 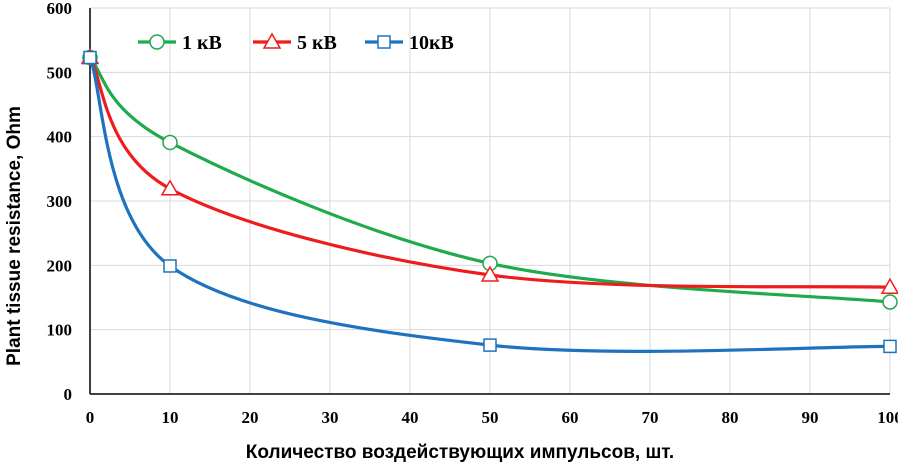 What do you see at coordinates (317, 43) in the screenshot?
I see `legend-label: 5 кВ` at bounding box center [317, 43].